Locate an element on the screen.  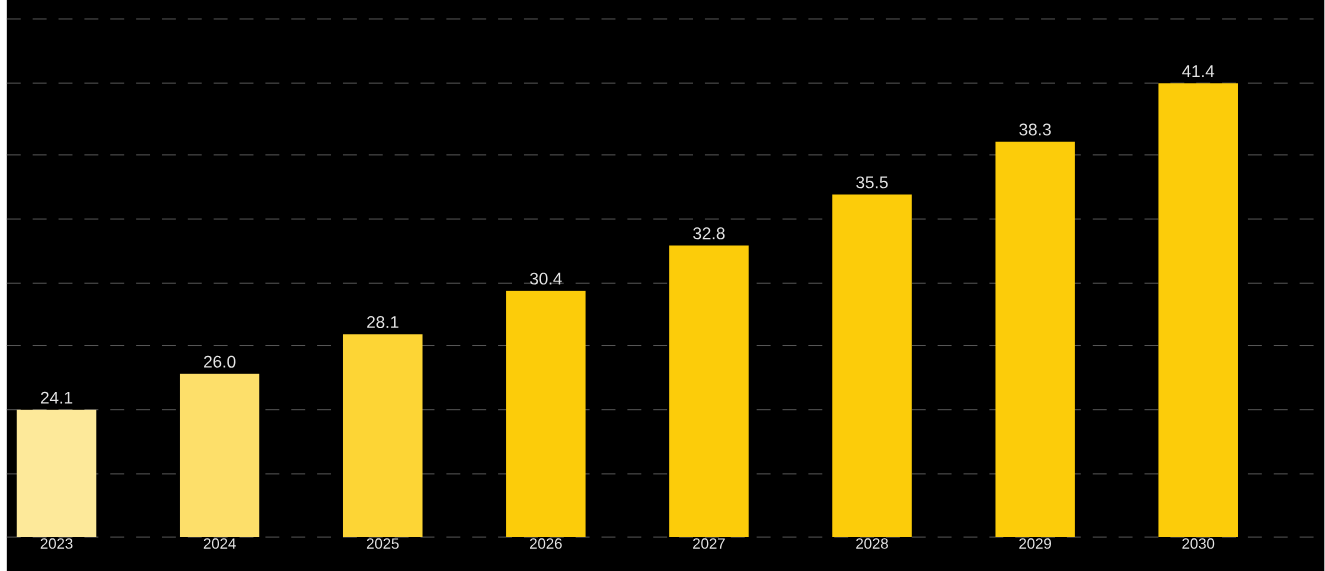
data-label: 28.1 is located at coordinates (383, 322).